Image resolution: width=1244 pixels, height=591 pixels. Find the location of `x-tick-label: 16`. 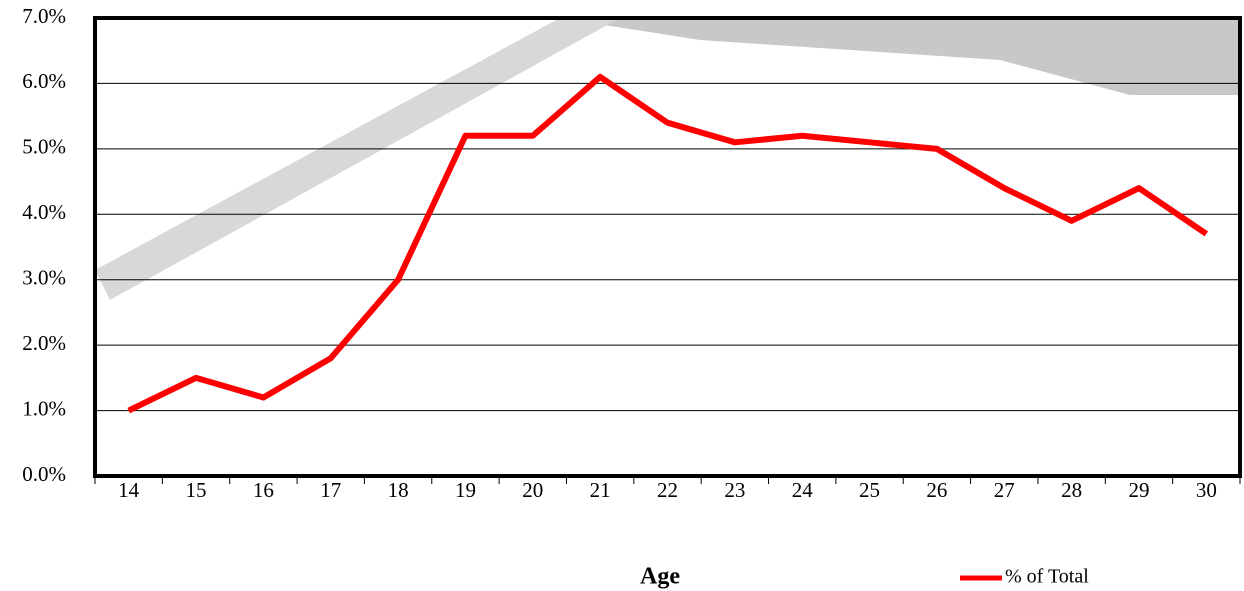

x-tick-label: 16 is located at coordinates (263, 490).